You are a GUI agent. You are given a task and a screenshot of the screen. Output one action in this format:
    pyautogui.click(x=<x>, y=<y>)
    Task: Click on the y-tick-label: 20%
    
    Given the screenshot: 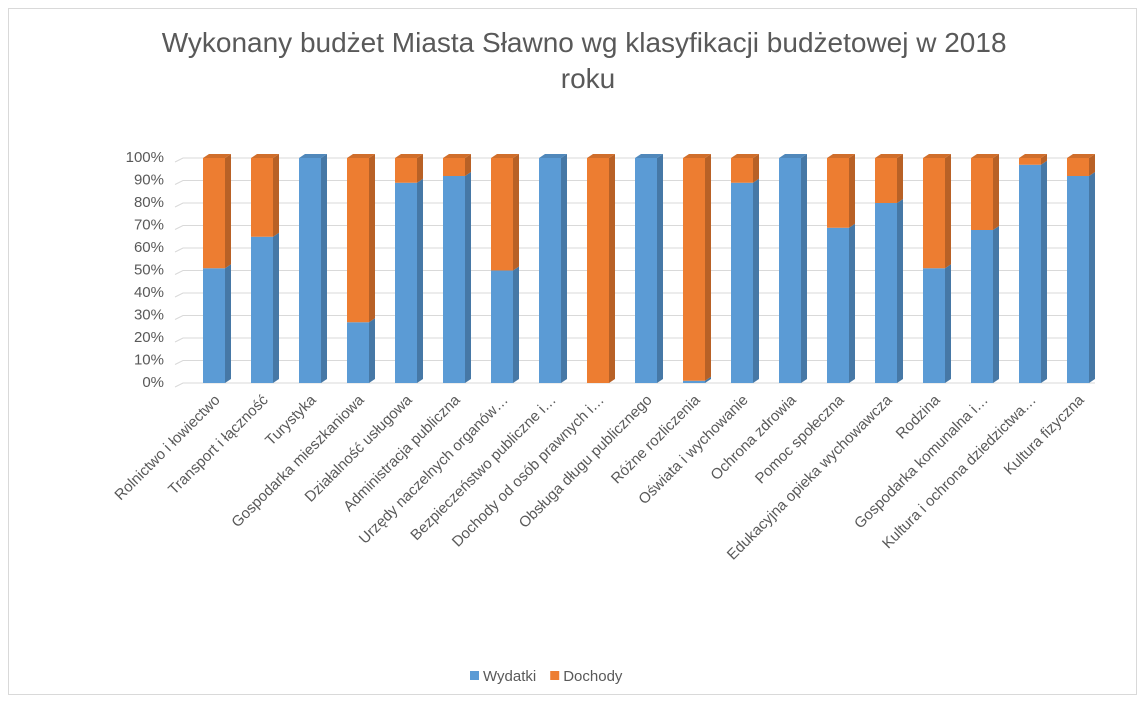 What is the action you would take?
    pyautogui.click(x=149, y=337)
    